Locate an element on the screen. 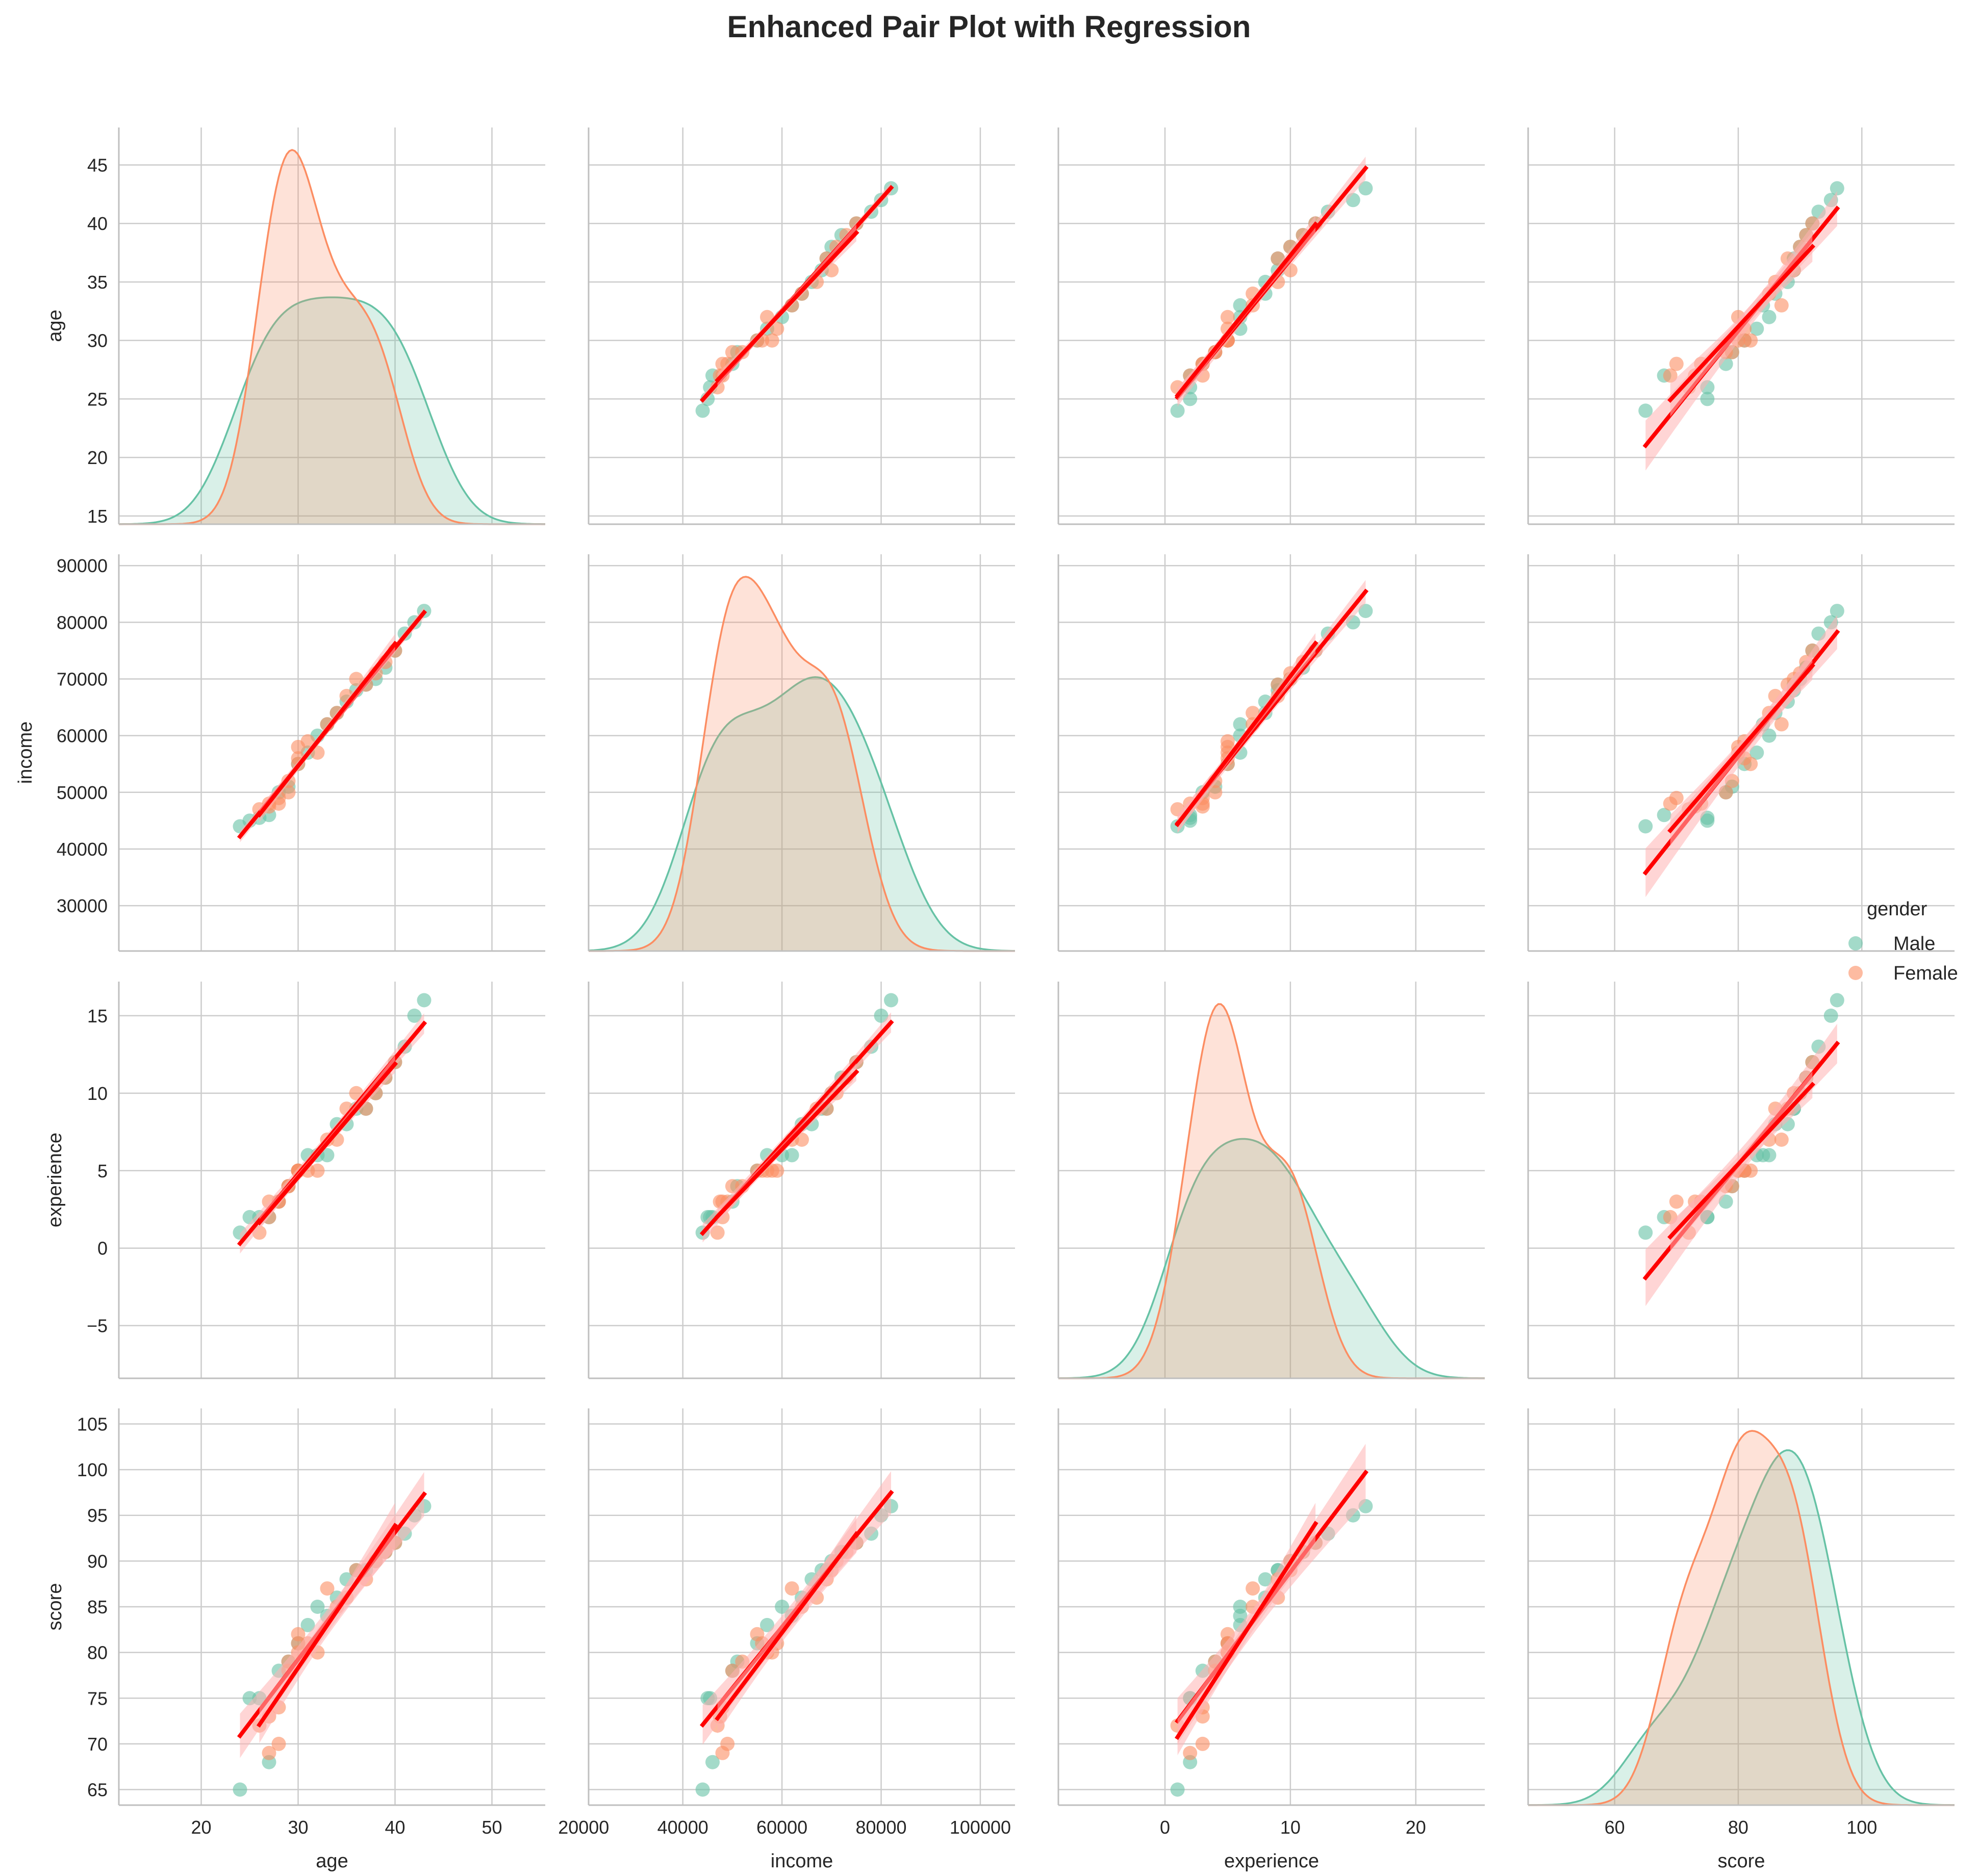 Image resolution: width=1978 pixels, height=1876 pixels. legend-marker-male is located at coordinates (1855, 943).